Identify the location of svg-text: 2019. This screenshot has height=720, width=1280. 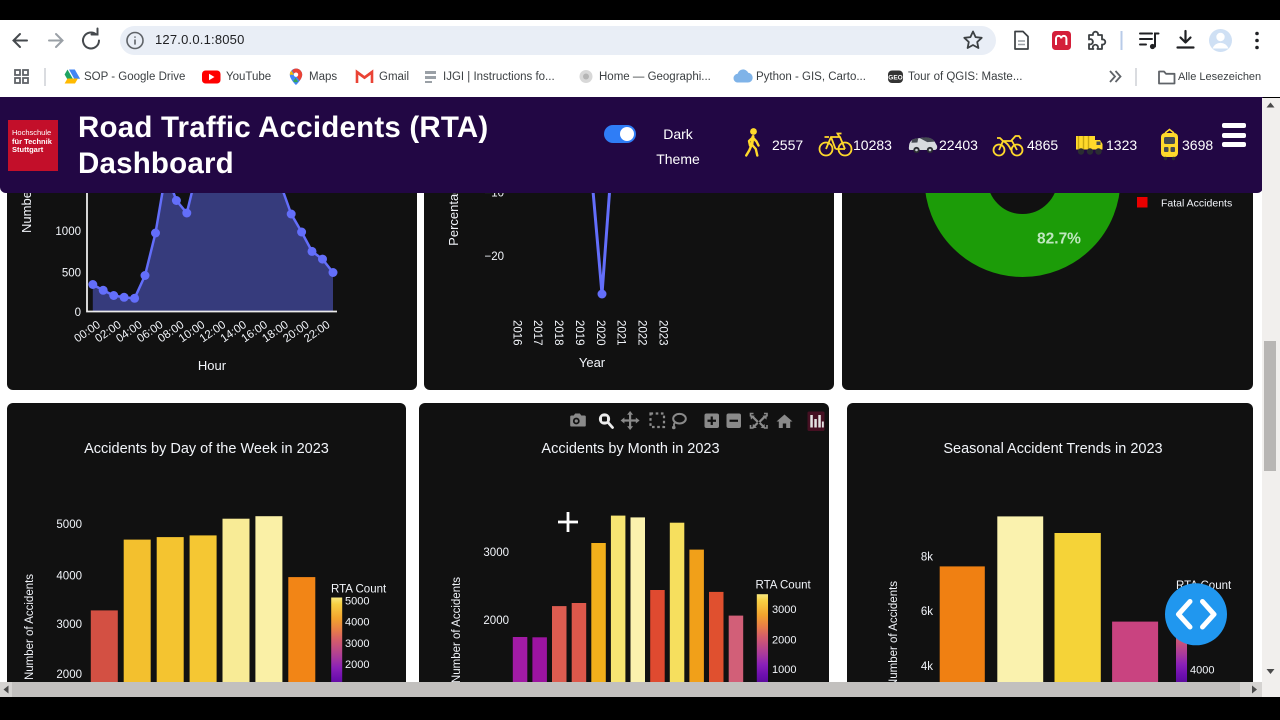
(579, 333).